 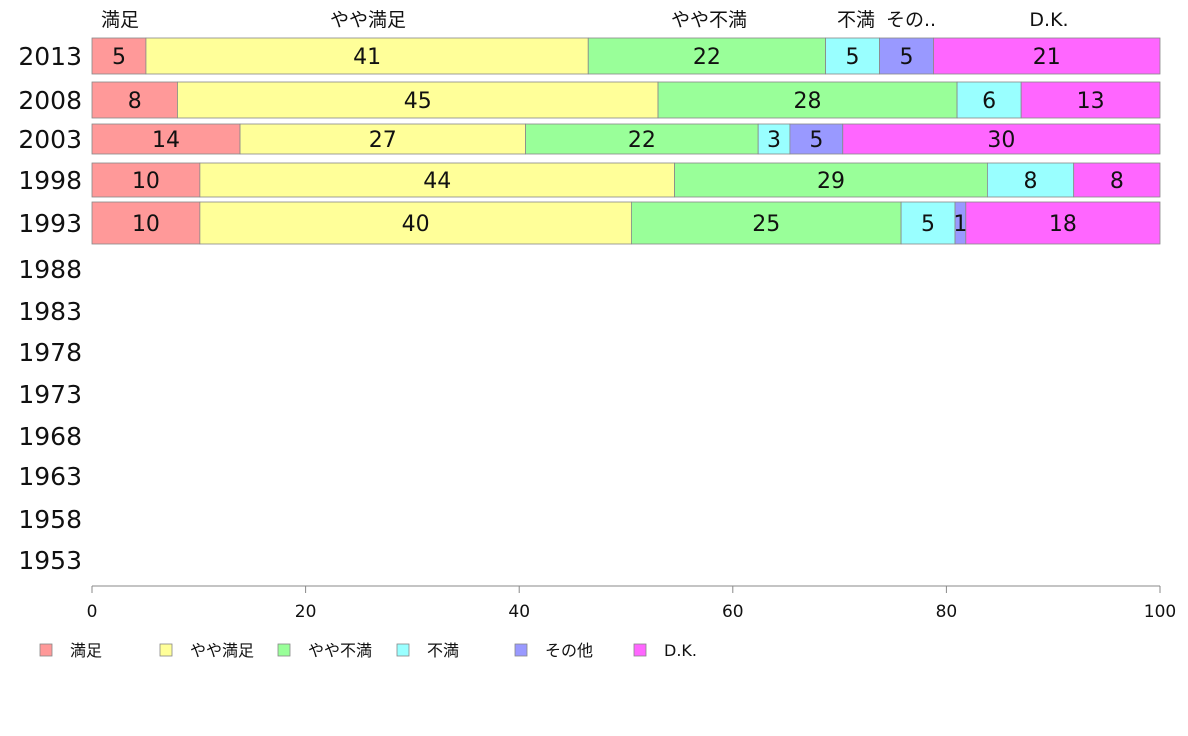 I want to click on year-label: 2003, so click(x=50, y=139).